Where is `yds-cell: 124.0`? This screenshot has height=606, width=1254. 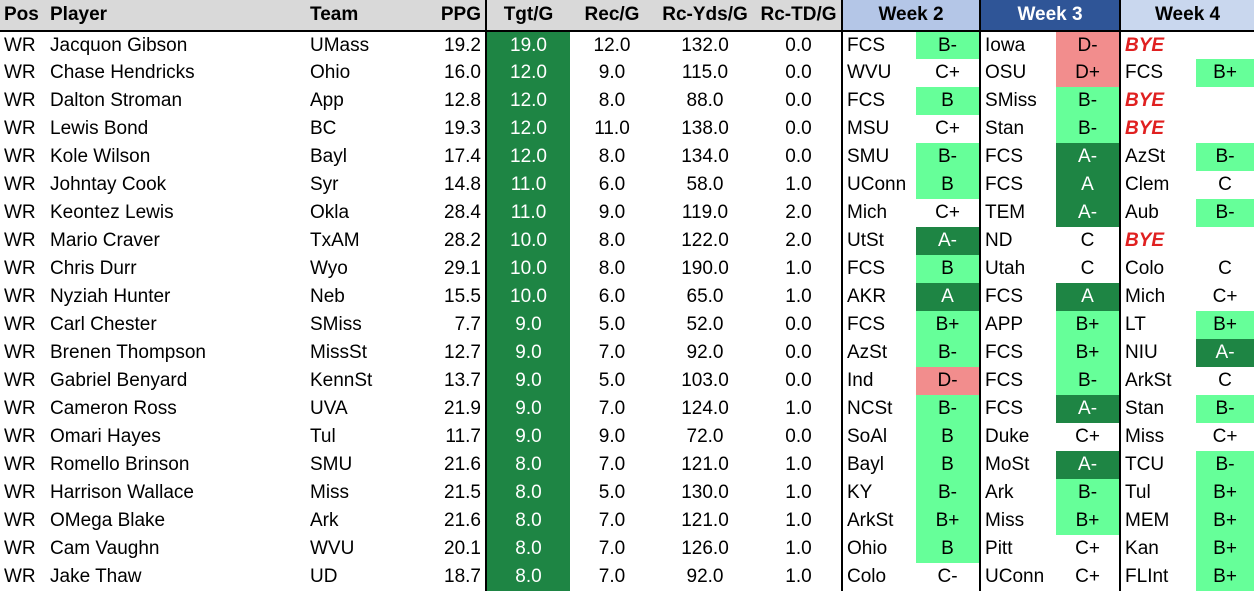
yds-cell: 124.0 is located at coordinates (705, 408).